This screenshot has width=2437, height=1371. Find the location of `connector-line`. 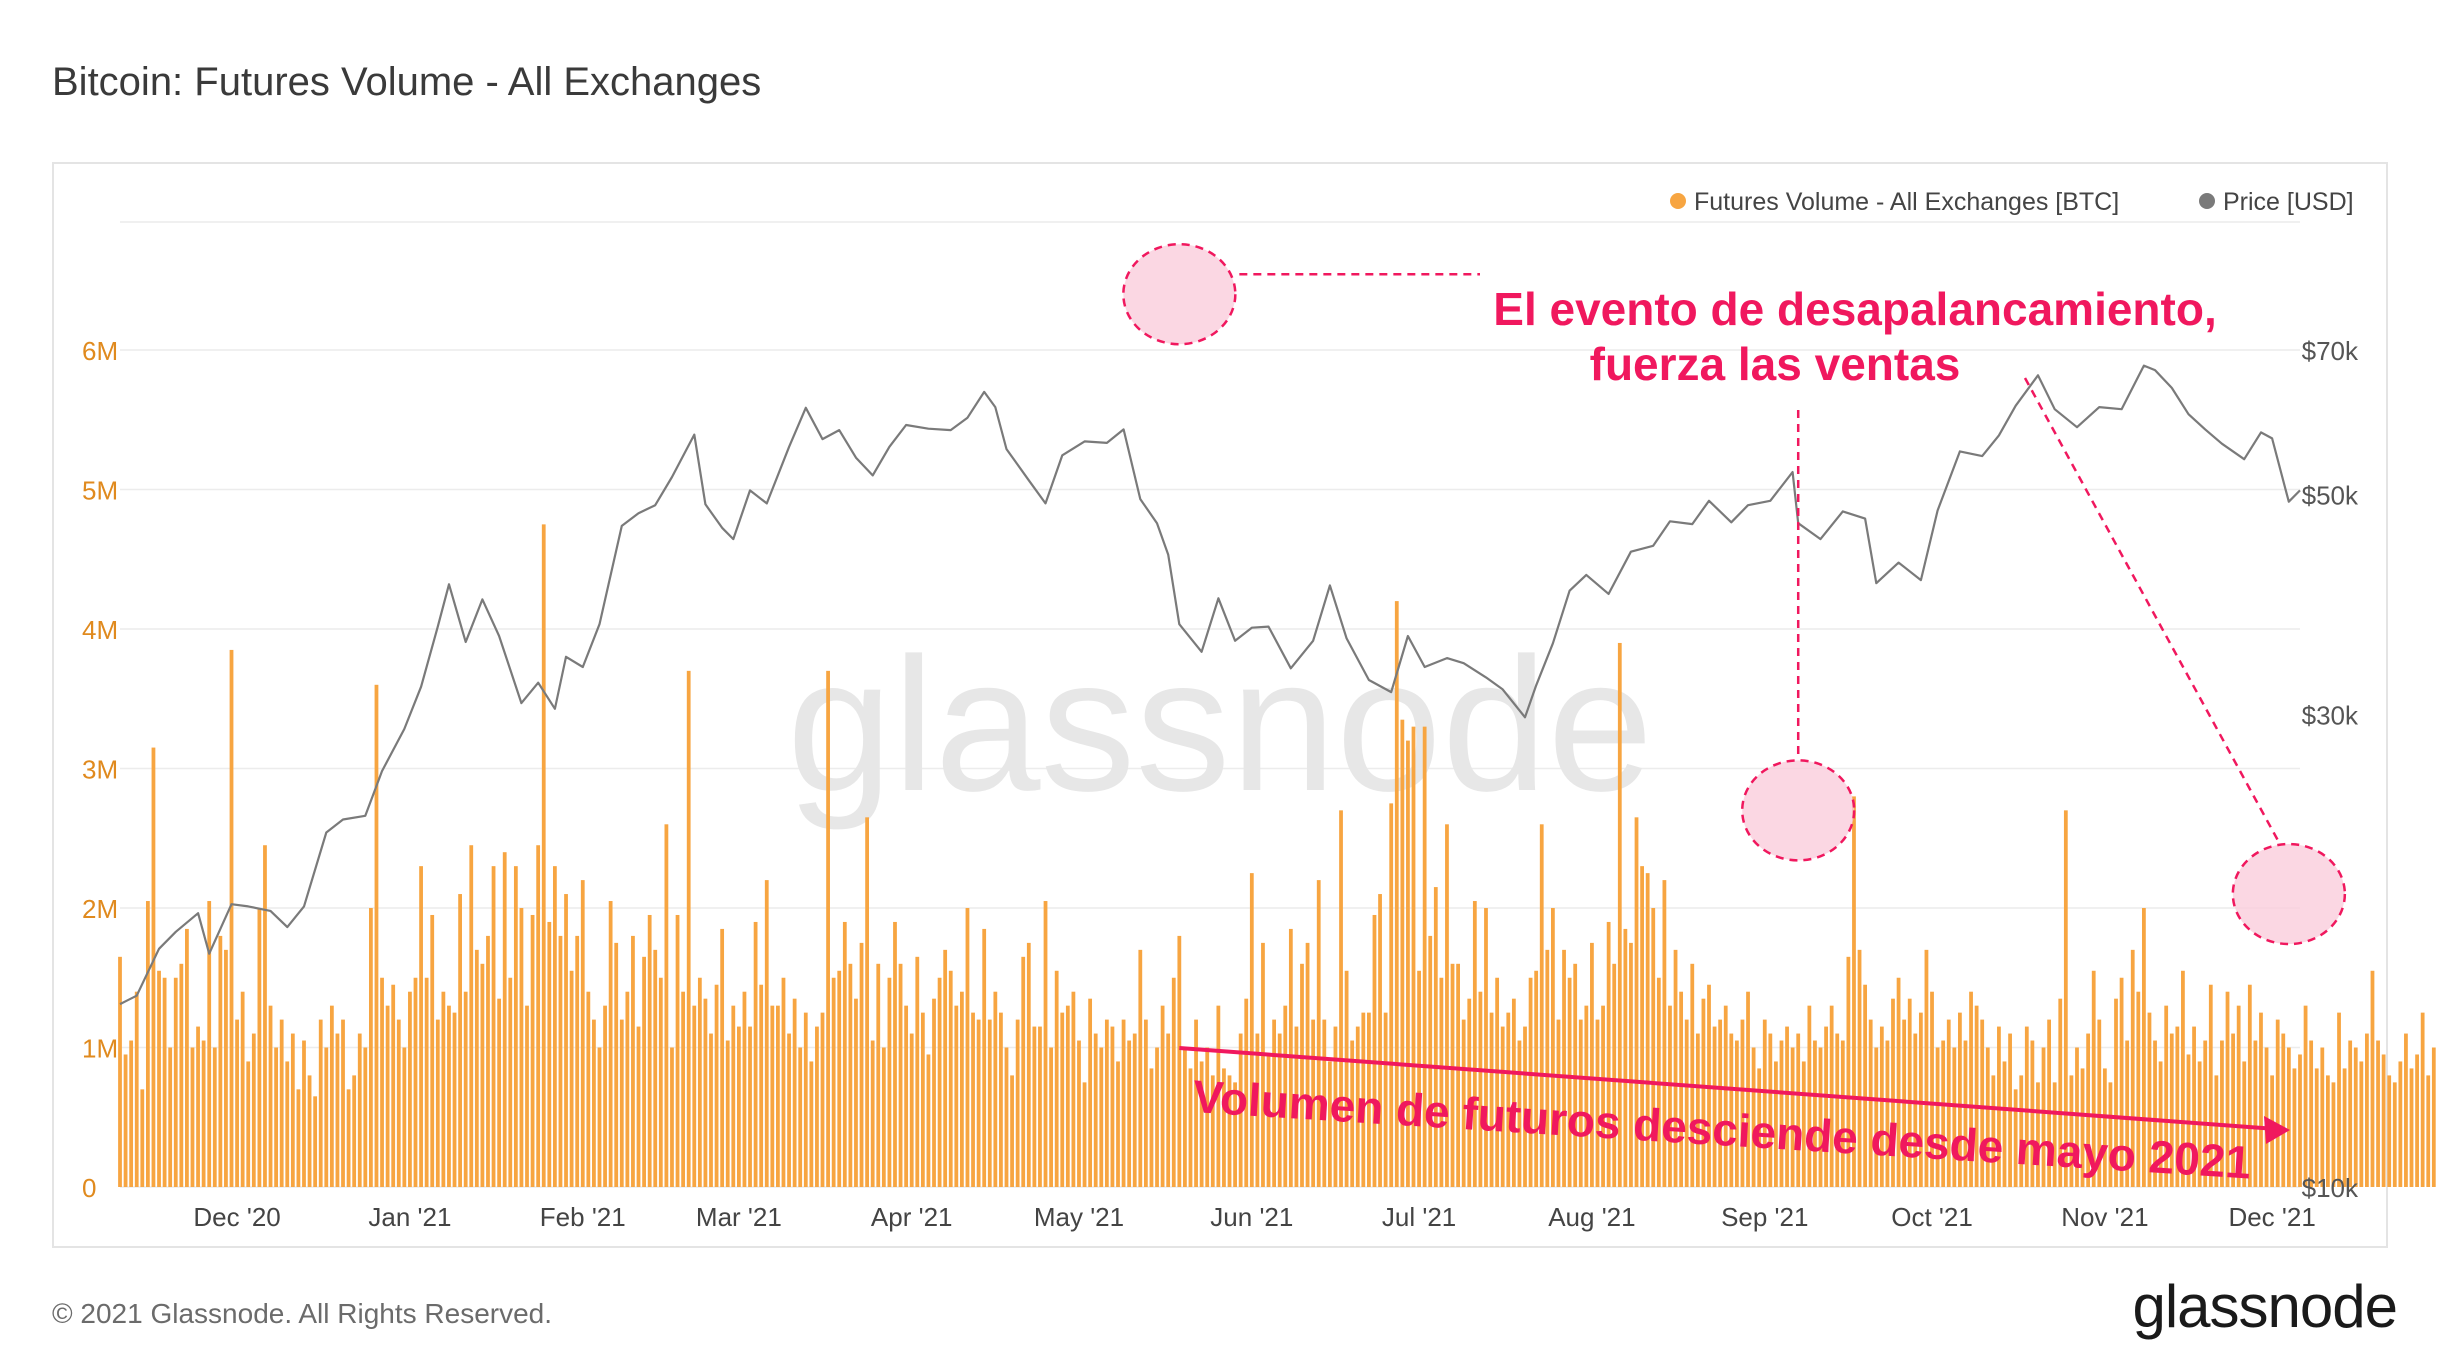

connector-line is located at coordinates (2151, 610).